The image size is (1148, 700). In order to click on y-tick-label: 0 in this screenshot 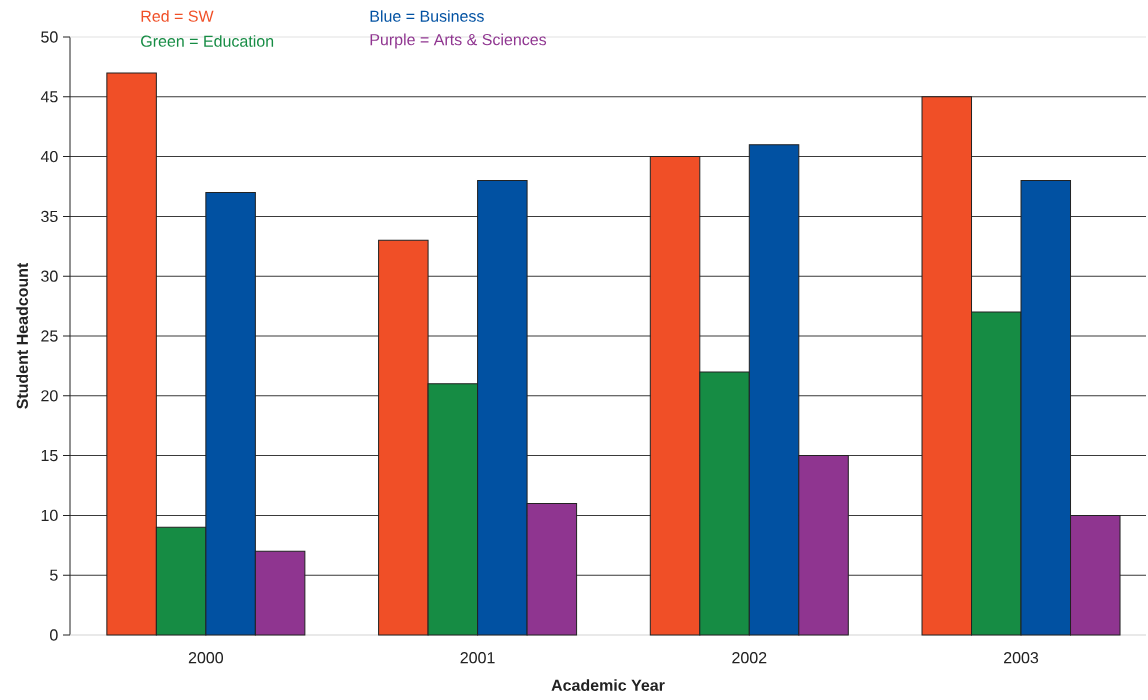, I will do `click(54, 635)`.